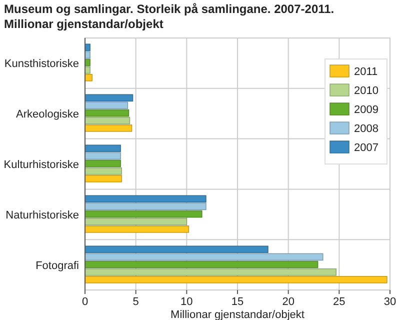  What do you see at coordinates (339, 302) in the screenshot?
I see `x-tick-label: 25` at bounding box center [339, 302].